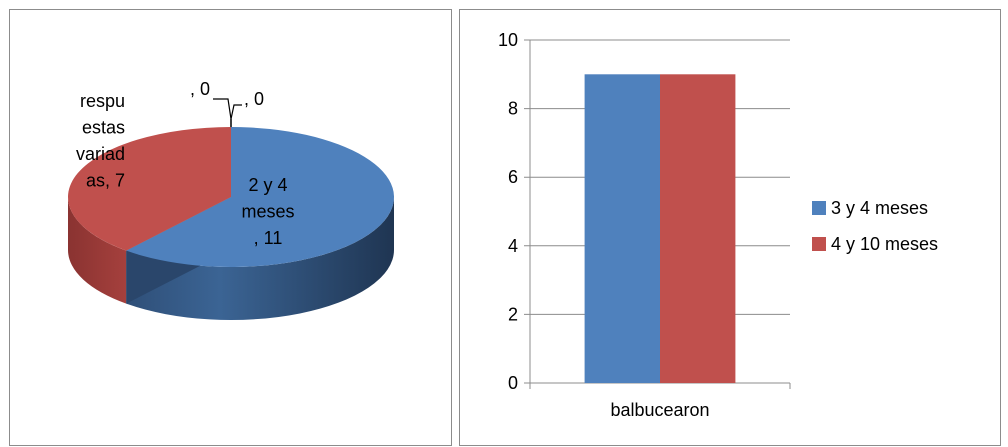 This screenshot has height=447, width=1008. I want to click on x-tick-label: balbucearon, so click(659, 410).